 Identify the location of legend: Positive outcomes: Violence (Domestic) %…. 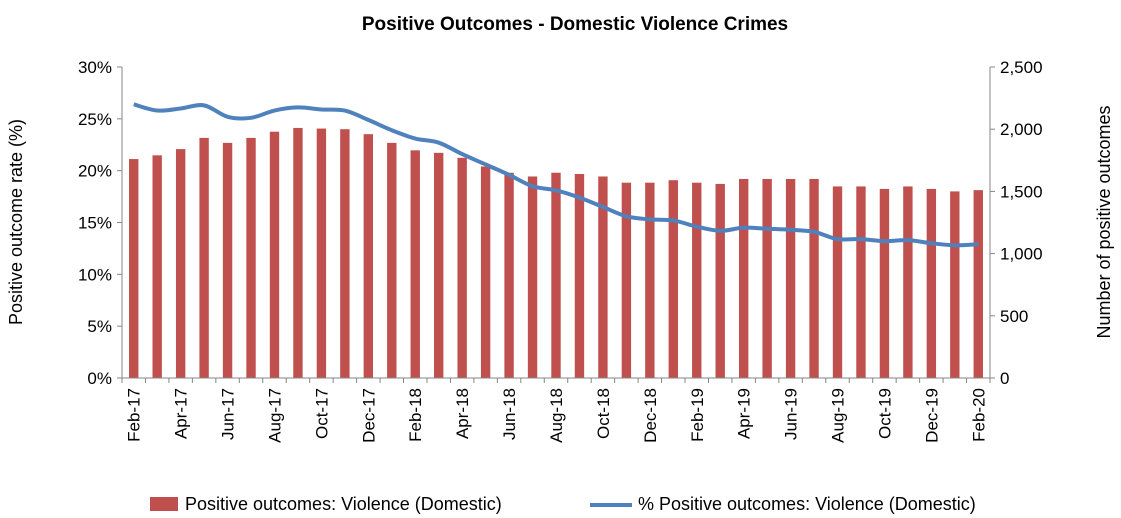
(563, 504).